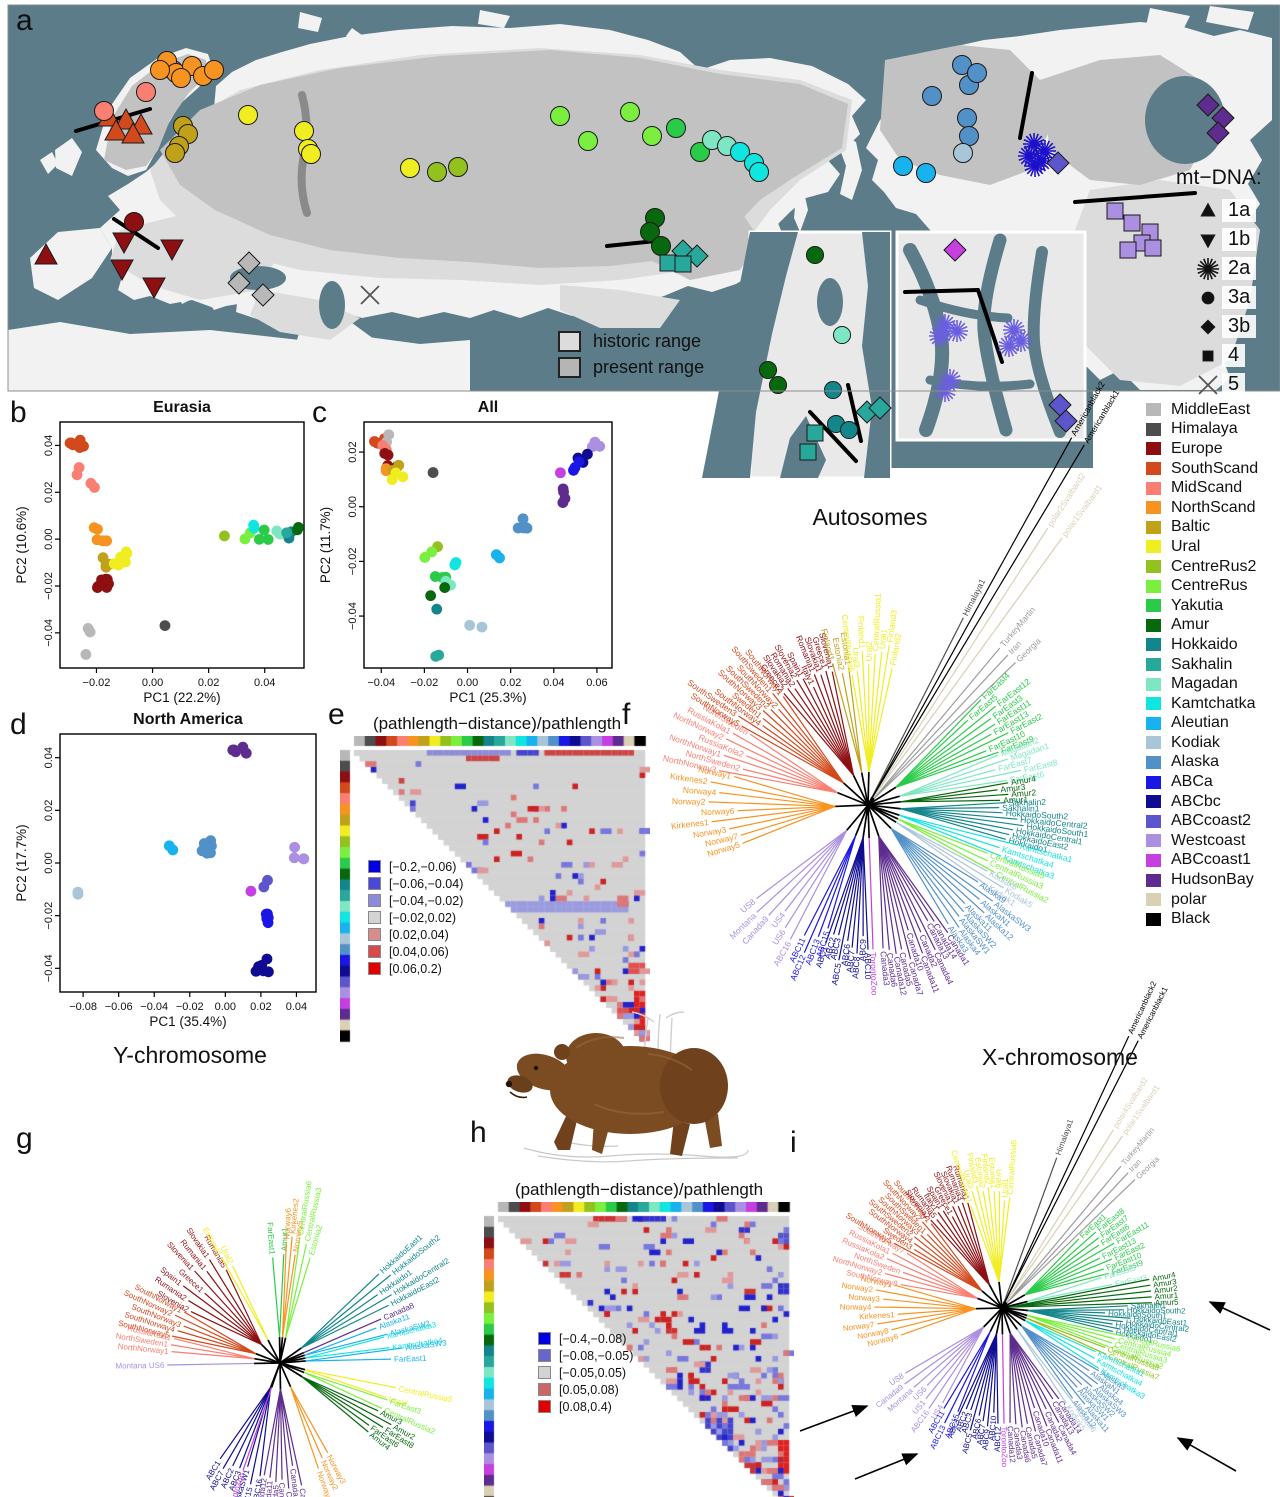 The image size is (1280, 1497). I want to click on pca-cluster-Kamtchatka, so click(455, 564).